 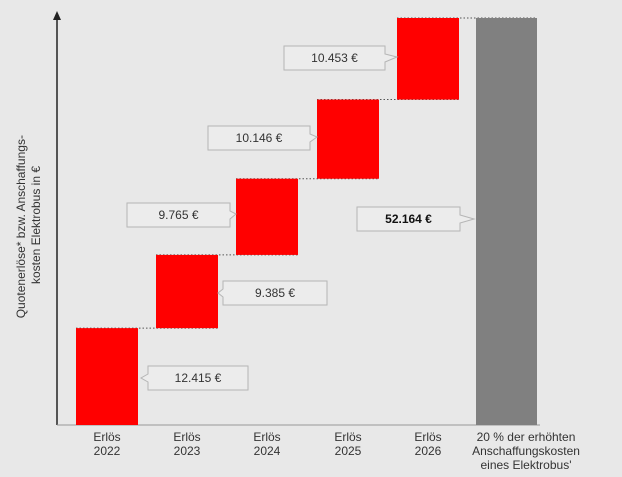 What do you see at coordinates (57, 218) in the screenshot?
I see `y-axis` at bounding box center [57, 218].